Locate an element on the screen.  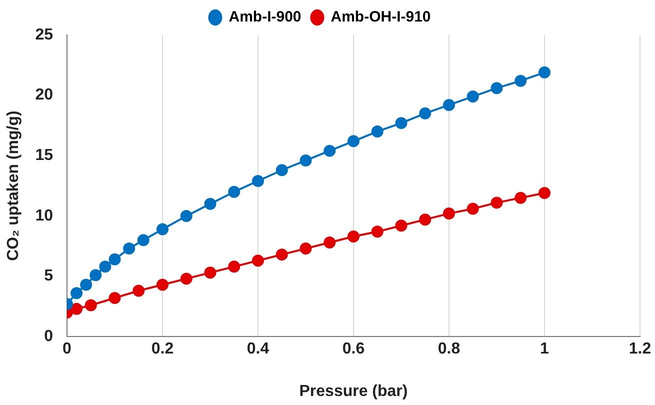
x-tick-label: 1 is located at coordinates (545, 349).